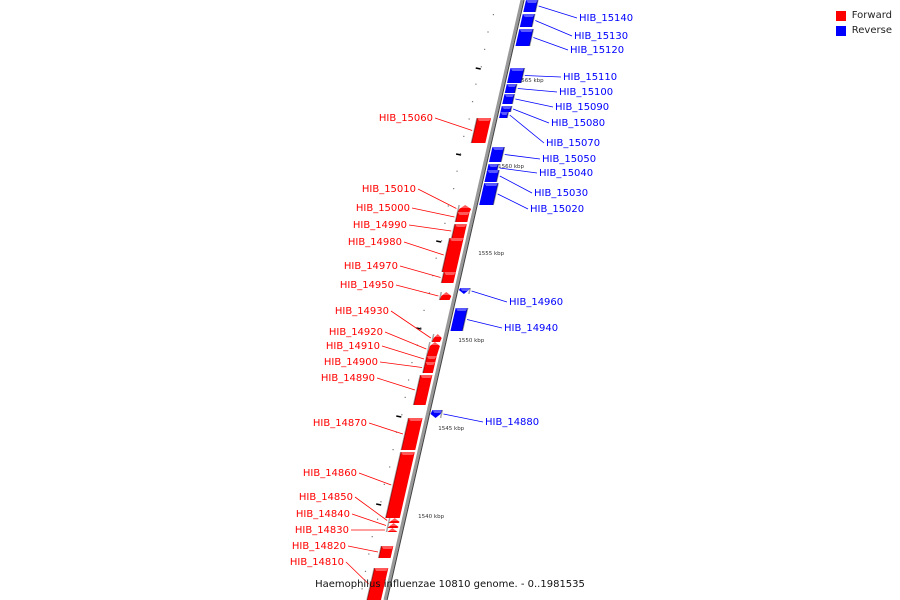 The width and height of the screenshot is (900, 600). I want to click on gene-label: HIB_15030, so click(543, 187).